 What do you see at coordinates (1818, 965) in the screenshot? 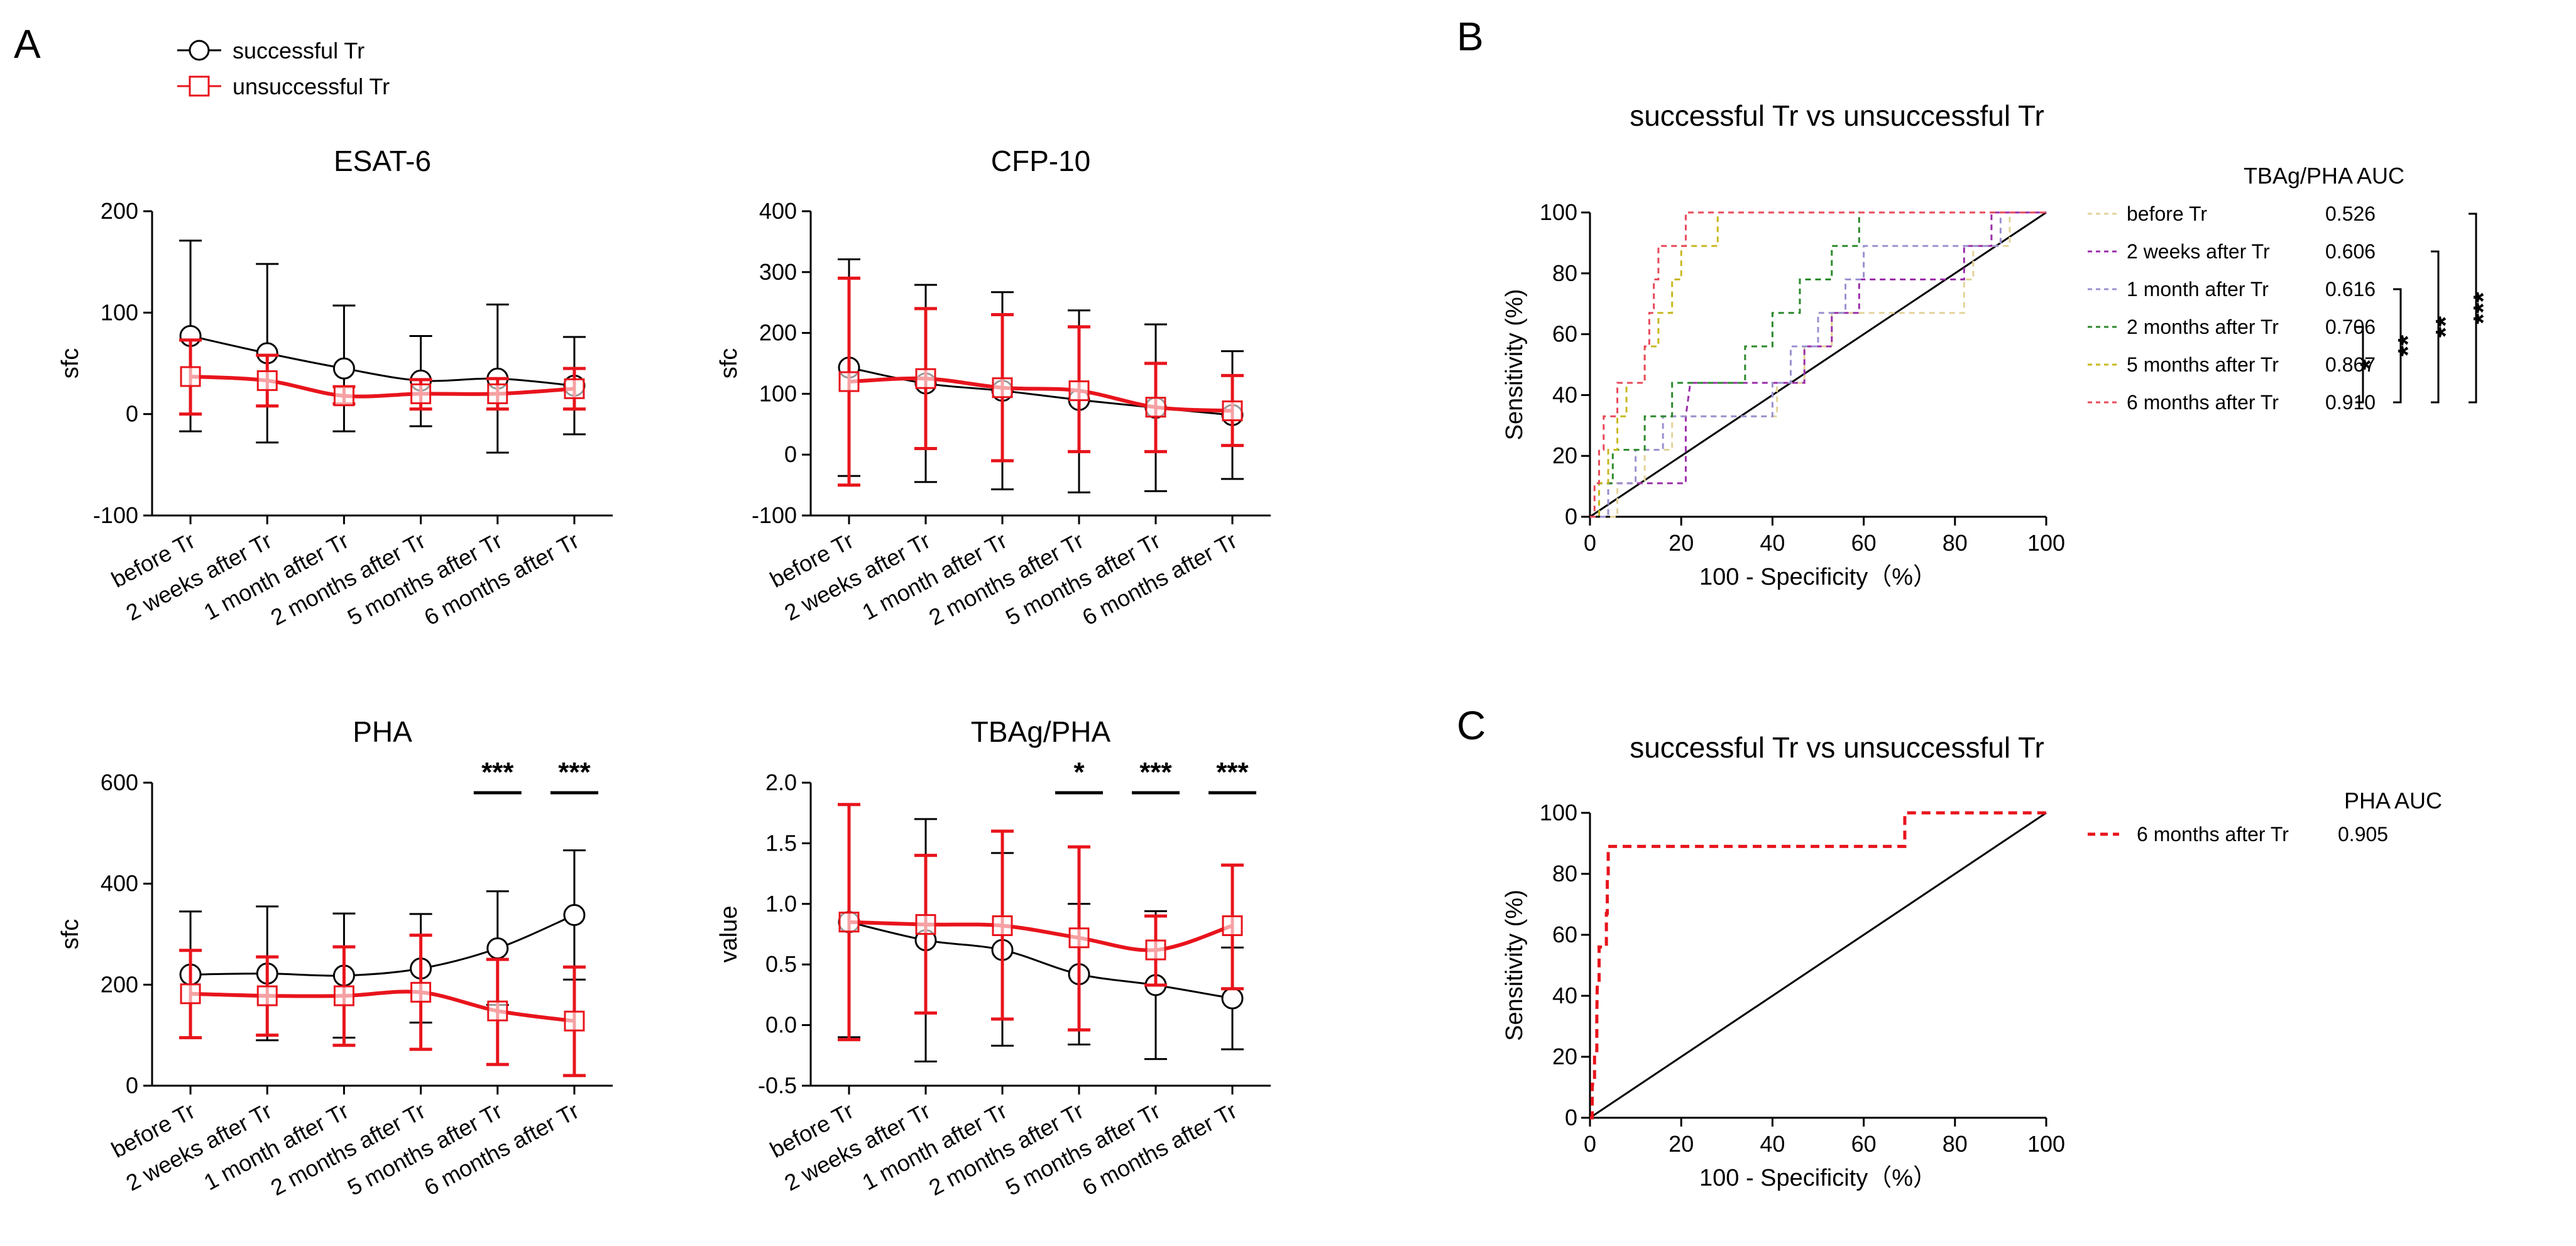
I see `reference-diagonal` at bounding box center [1818, 965].